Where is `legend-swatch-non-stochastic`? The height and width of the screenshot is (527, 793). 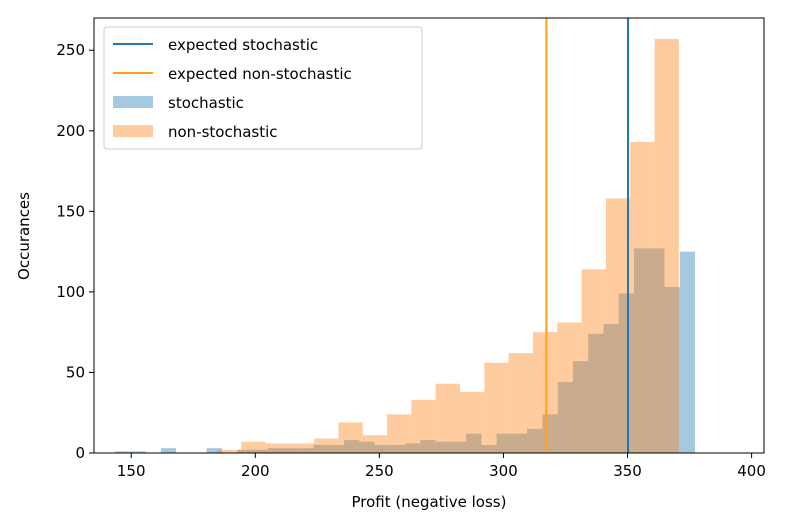 legend-swatch-non-stochastic is located at coordinates (133, 131).